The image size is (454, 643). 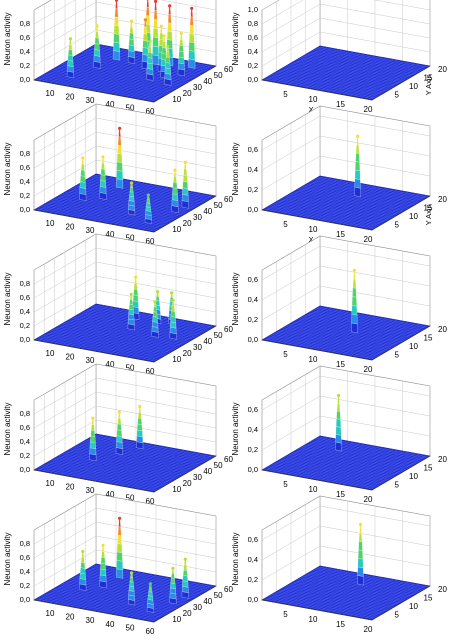 I want to click on y-tick-label: 30, so click(x=197, y=347).